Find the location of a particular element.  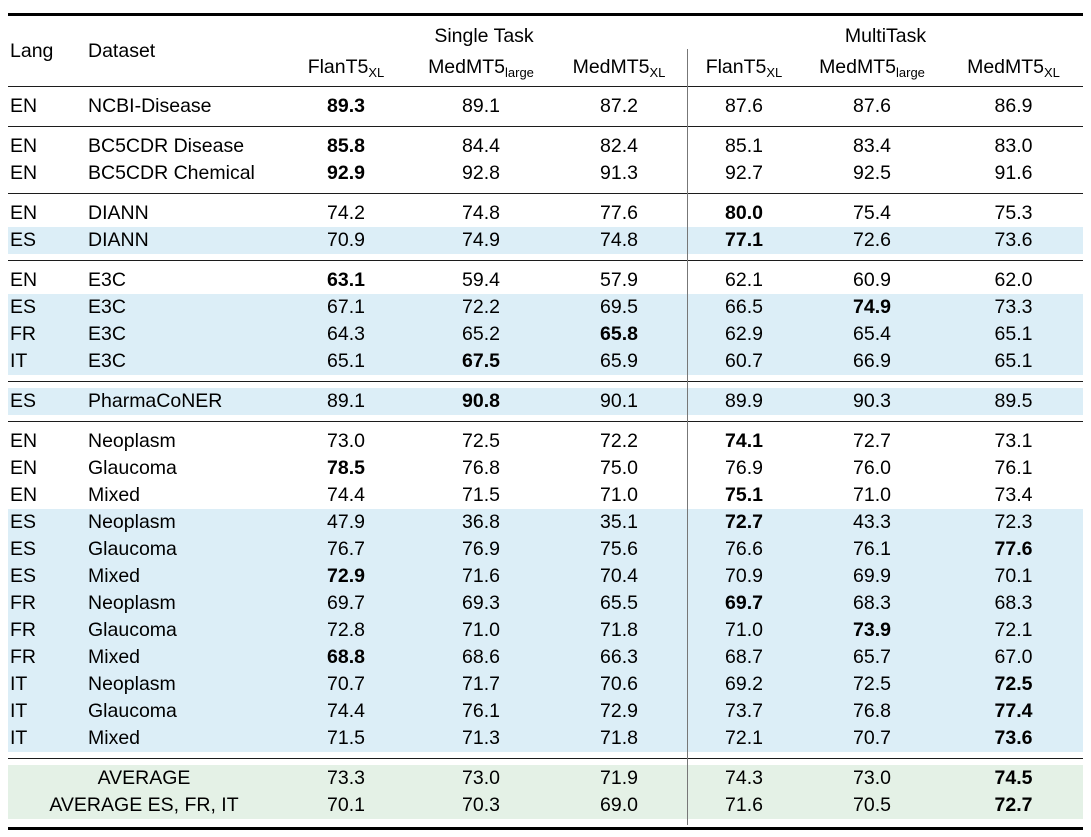

value-cell: 89.1 is located at coordinates (346, 401).